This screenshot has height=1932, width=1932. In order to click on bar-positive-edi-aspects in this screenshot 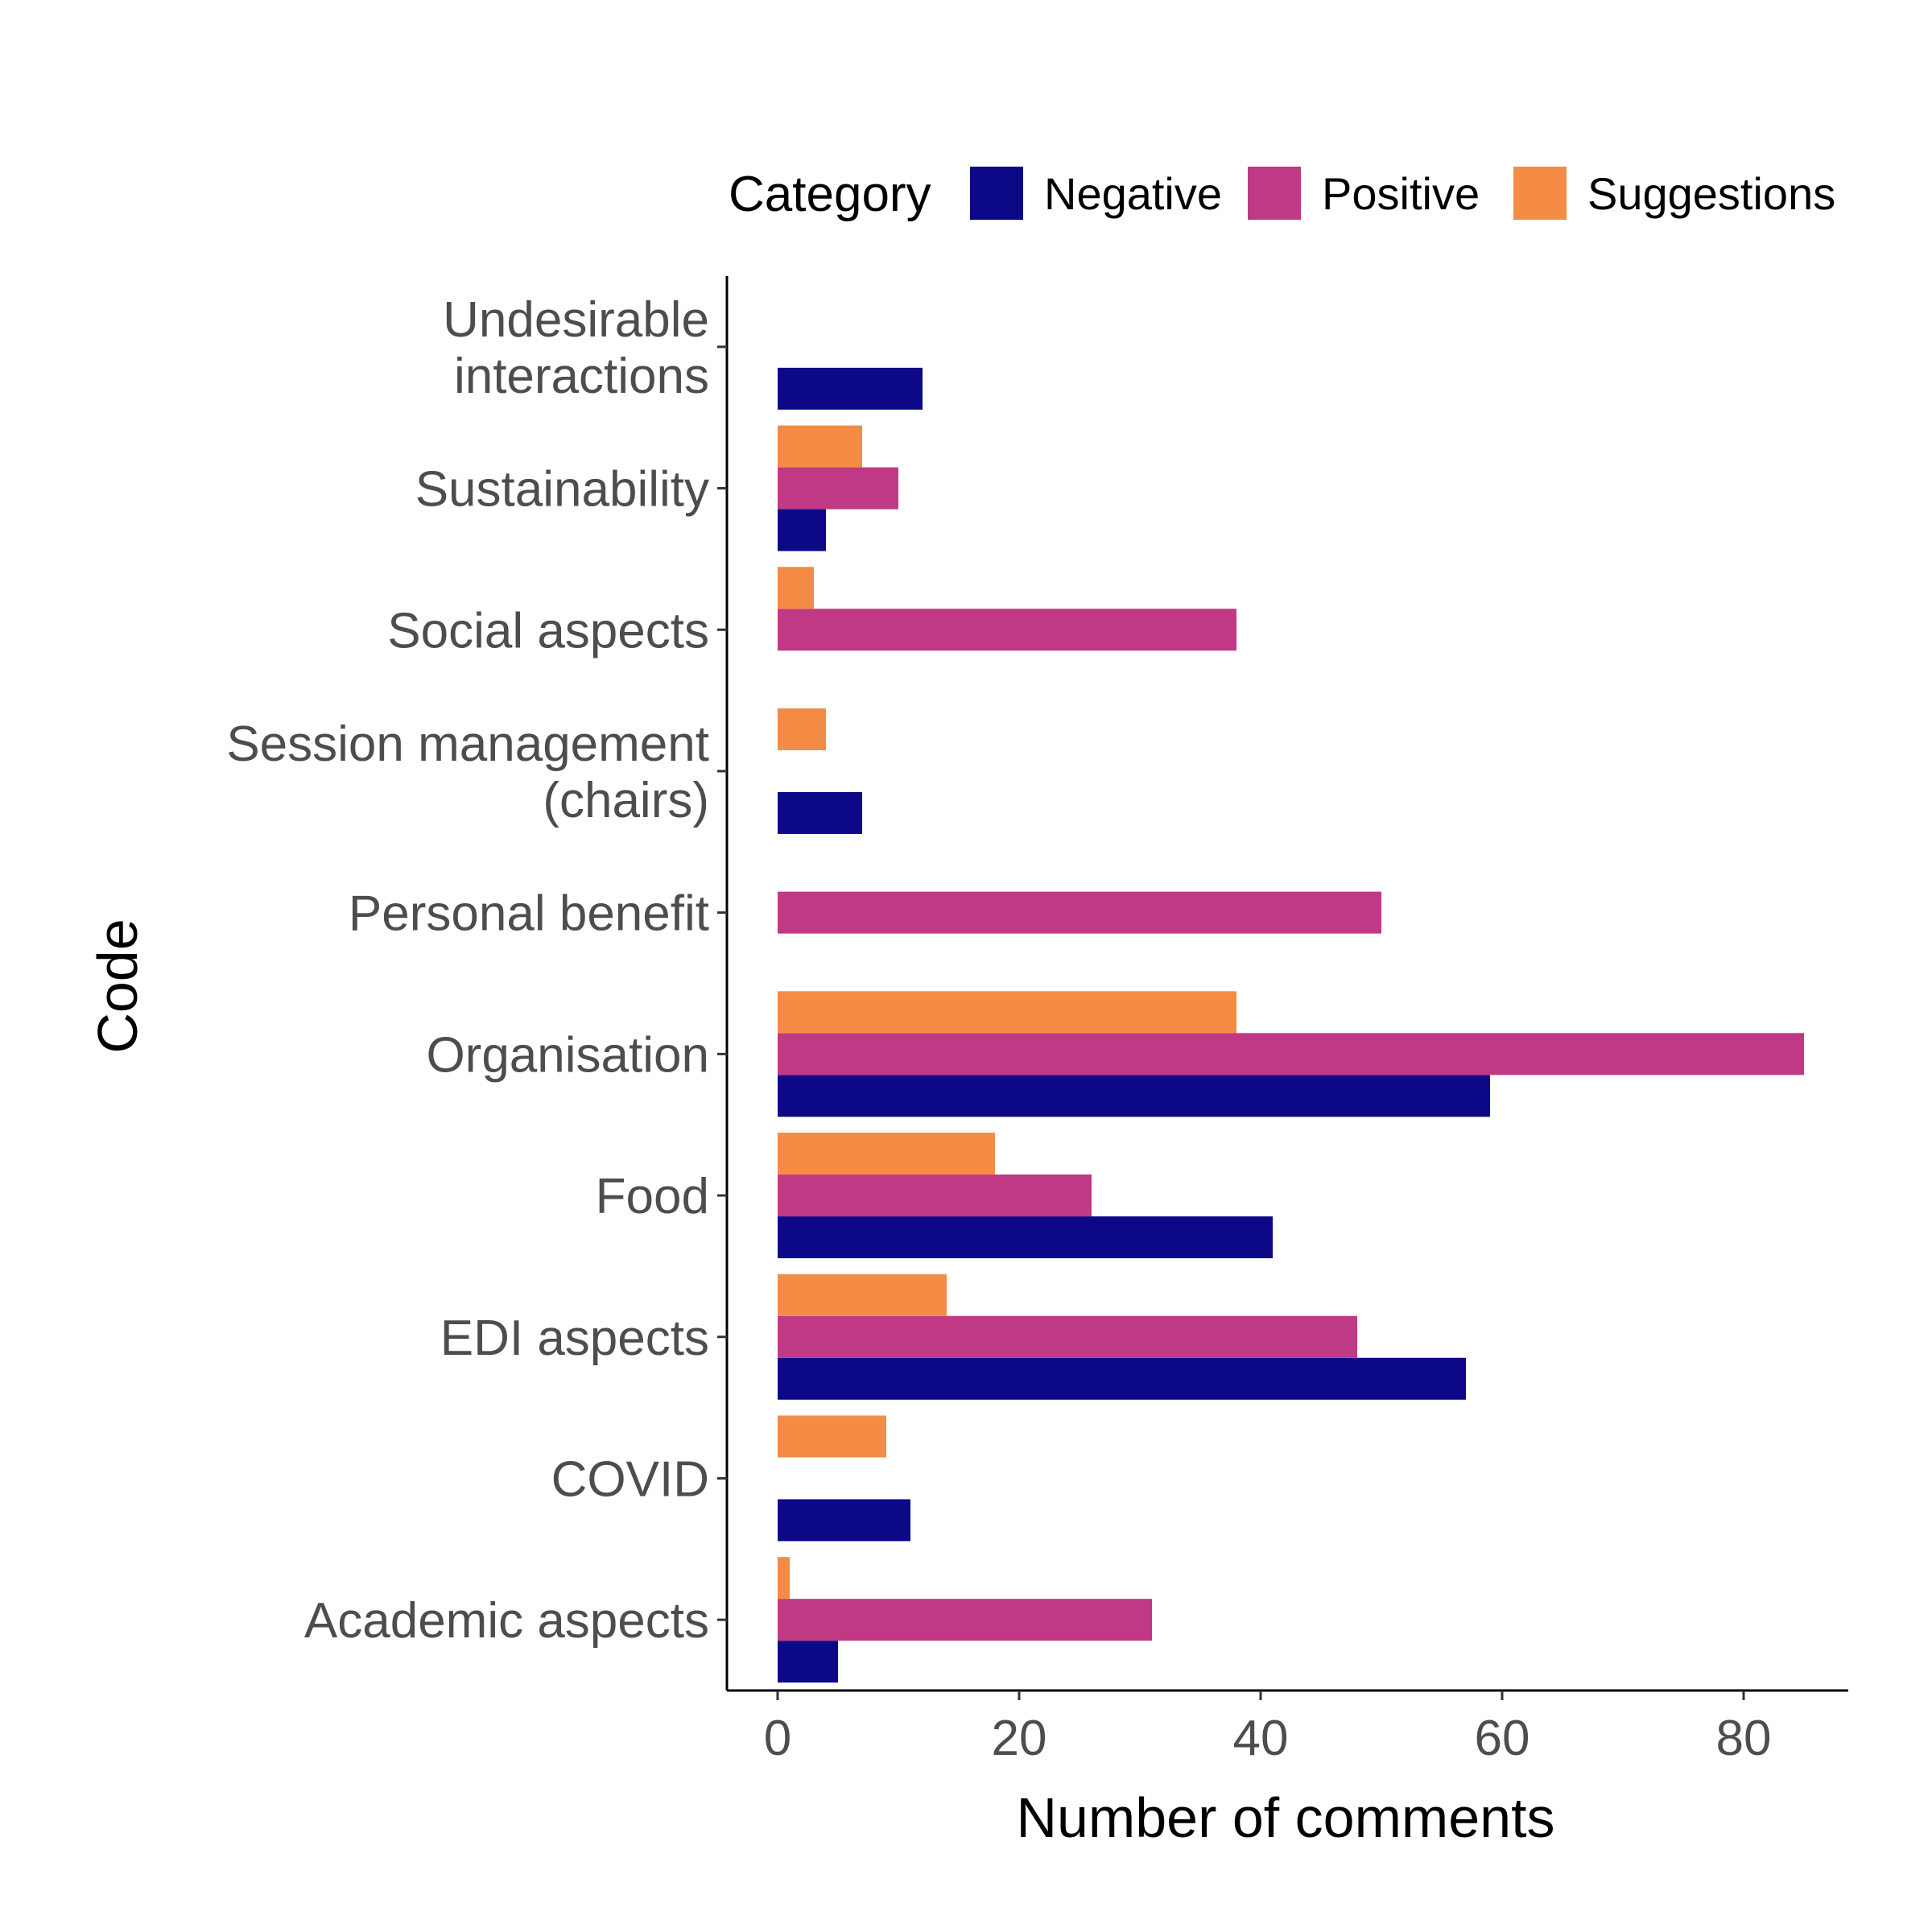, I will do `click(1067, 1336)`.